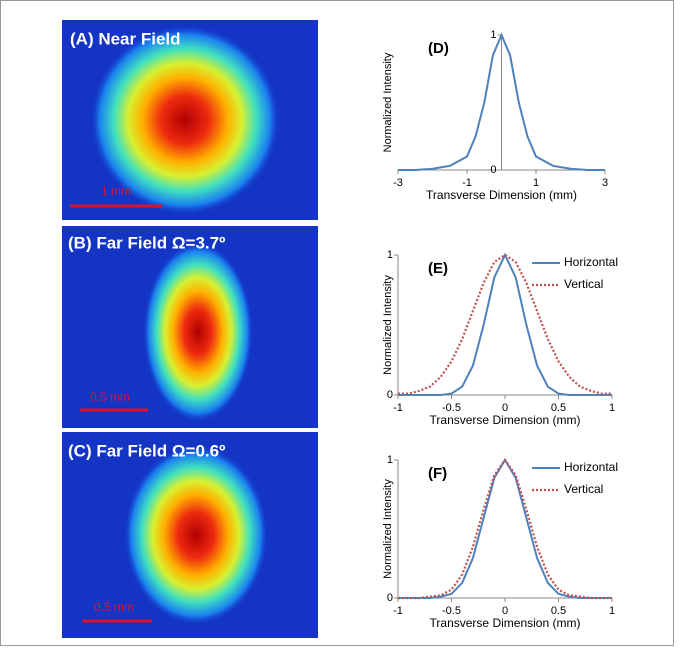 Image resolution: width=680 pixels, height=653 pixels. Describe the element at coordinates (398, 183) in the screenshot. I see `x-tick-label: -3` at that location.